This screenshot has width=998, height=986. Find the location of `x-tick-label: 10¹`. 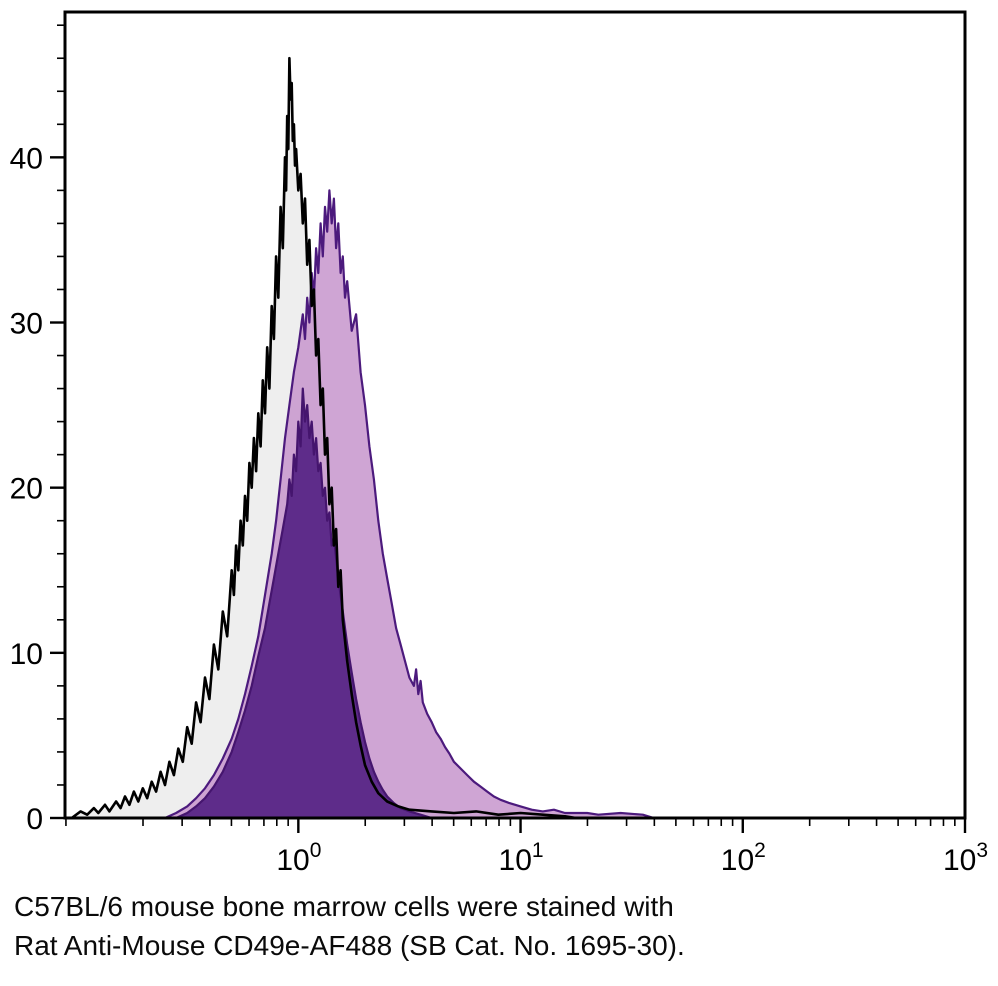

x-tick-label: 10¹ is located at coordinates (521, 858).